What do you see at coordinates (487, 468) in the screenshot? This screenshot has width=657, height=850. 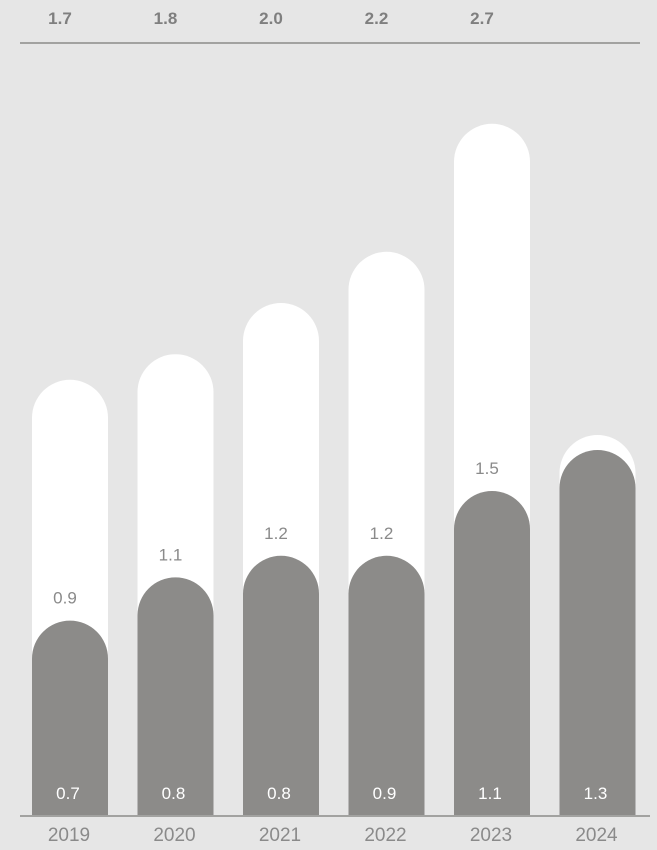 I see `mid-label-2023: 1.5` at bounding box center [487, 468].